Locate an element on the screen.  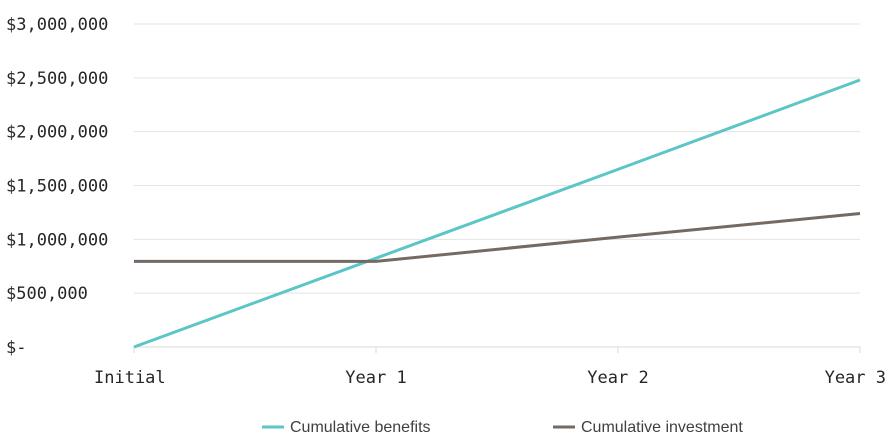
y-tick-label: $- is located at coordinates (16, 348).